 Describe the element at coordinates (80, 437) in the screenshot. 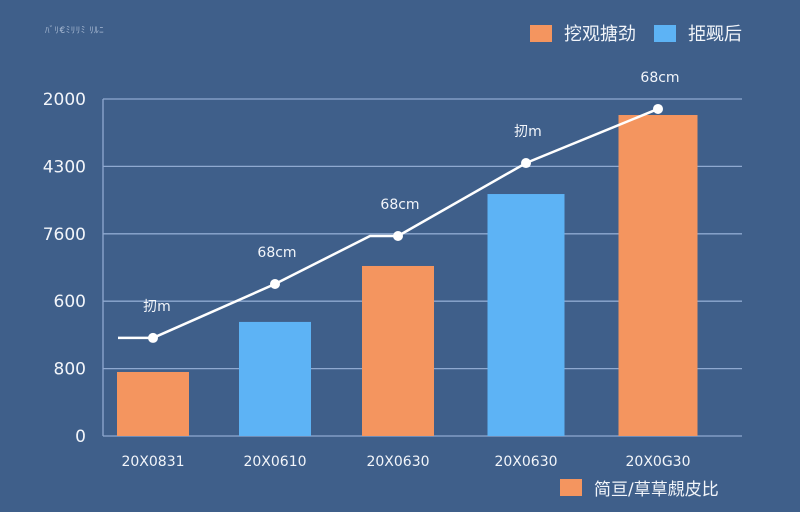

I see `y-tick-label: 0` at that location.